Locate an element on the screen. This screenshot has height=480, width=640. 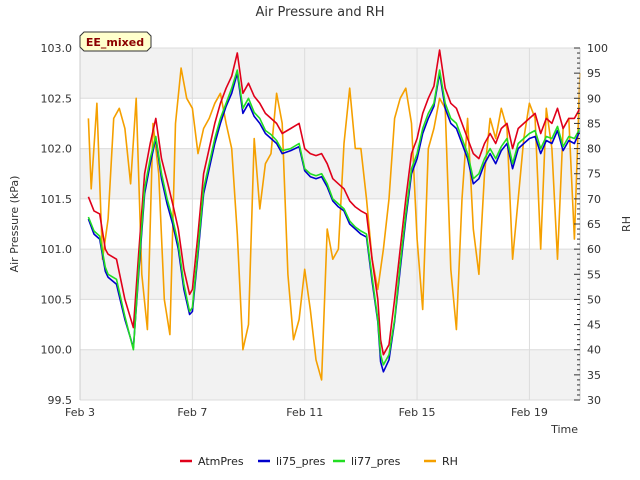
right-tick-label: 60 is located at coordinates (594, 249).